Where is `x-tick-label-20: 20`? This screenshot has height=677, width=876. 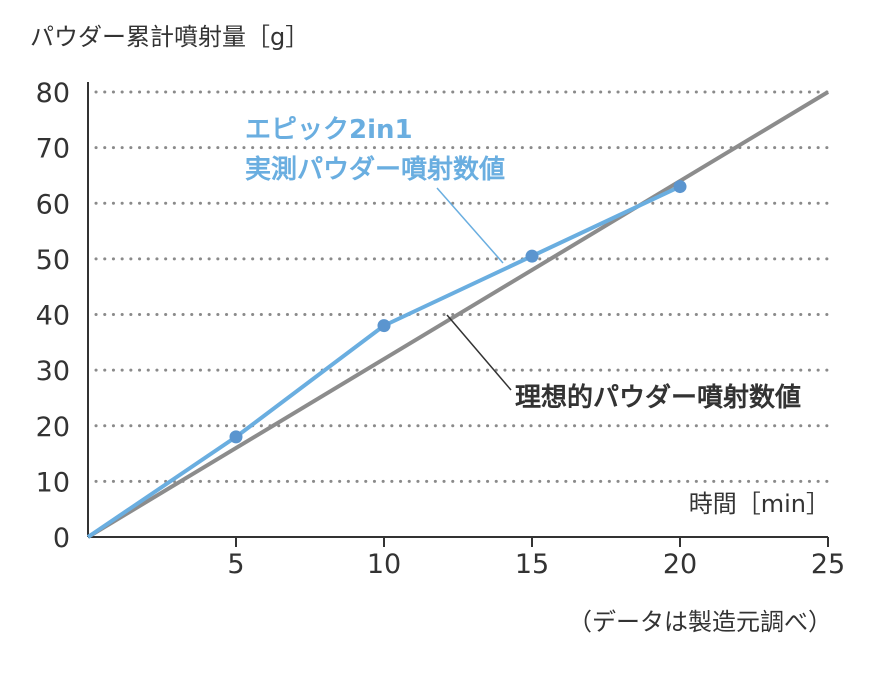 x-tick-label-20: 20 is located at coordinates (680, 564).